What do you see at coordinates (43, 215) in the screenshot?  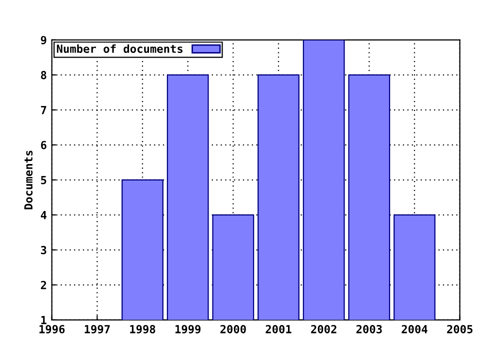 I see `y-tick-label: 4` at bounding box center [43, 215].